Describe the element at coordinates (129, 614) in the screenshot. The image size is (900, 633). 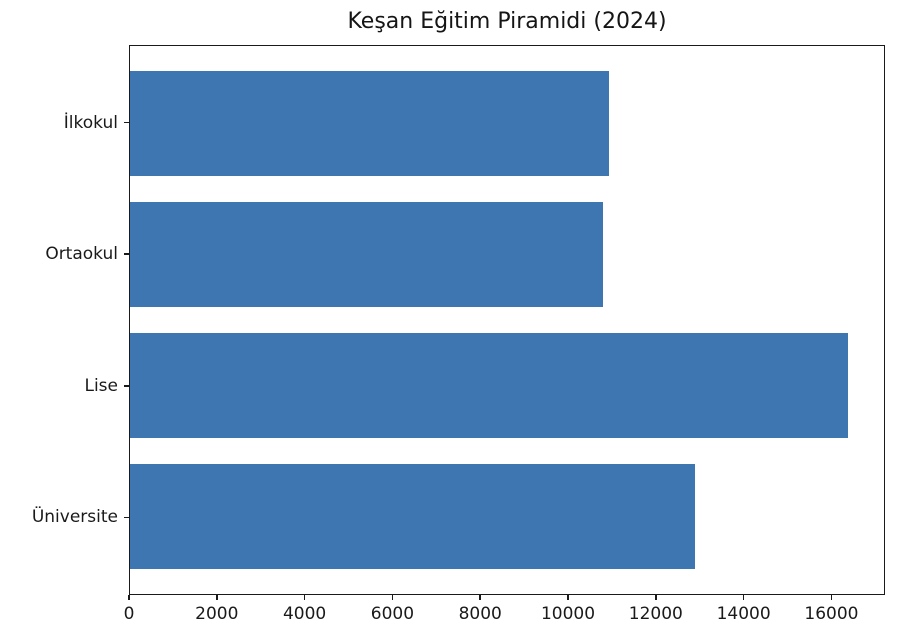
I see `x-tick-label-0: 0` at that location.